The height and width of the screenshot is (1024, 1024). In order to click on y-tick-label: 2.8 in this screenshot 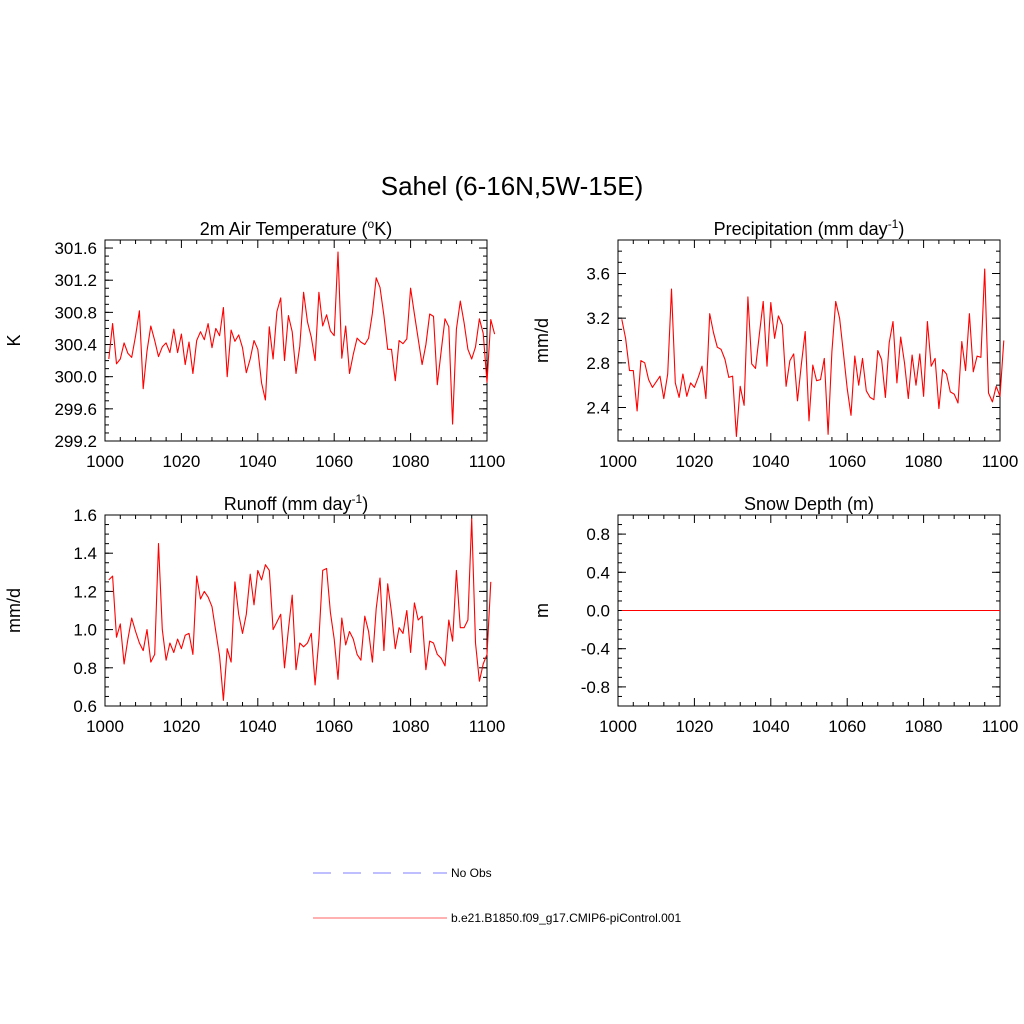, I will do `click(598, 363)`.